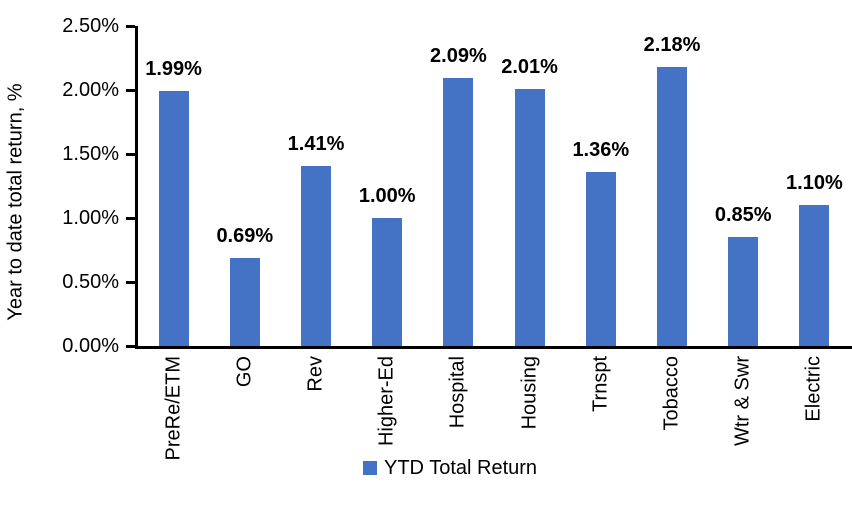 The width and height of the screenshot is (852, 513). What do you see at coordinates (529, 66) in the screenshot?
I see `bar-value-label: 2.01%` at bounding box center [529, 66].